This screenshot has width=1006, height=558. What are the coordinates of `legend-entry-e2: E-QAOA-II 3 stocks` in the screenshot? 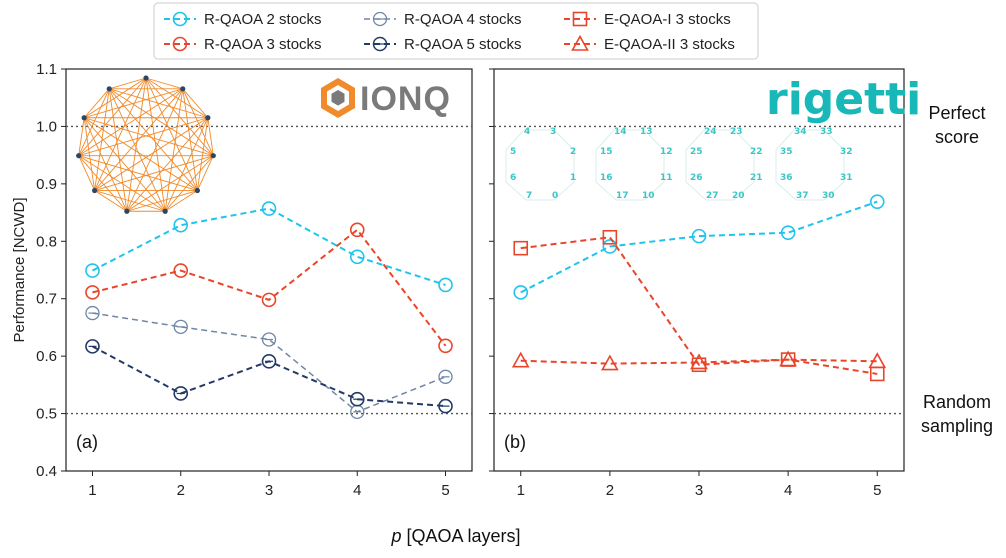 It's located at (649, 43).